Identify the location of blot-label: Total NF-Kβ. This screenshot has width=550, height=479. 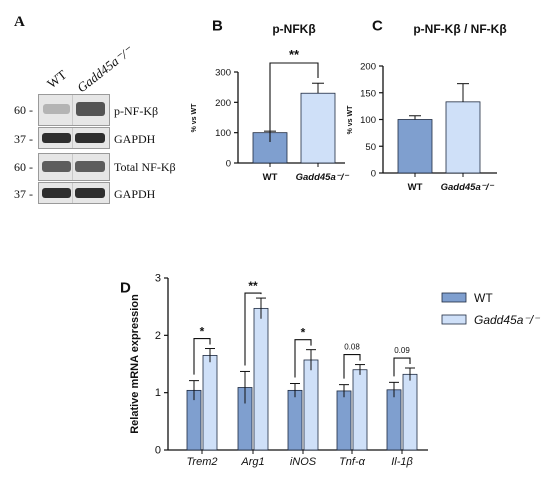
(145, 167).